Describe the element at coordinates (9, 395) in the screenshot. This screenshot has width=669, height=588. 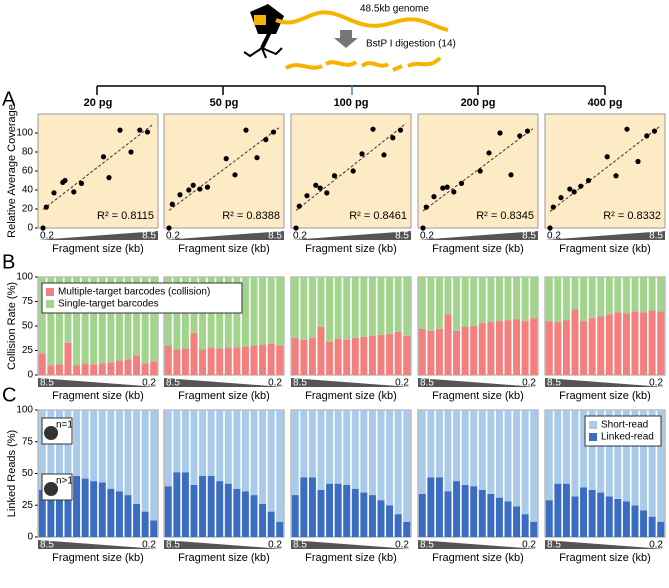
I see `panel-label: C` at that location.